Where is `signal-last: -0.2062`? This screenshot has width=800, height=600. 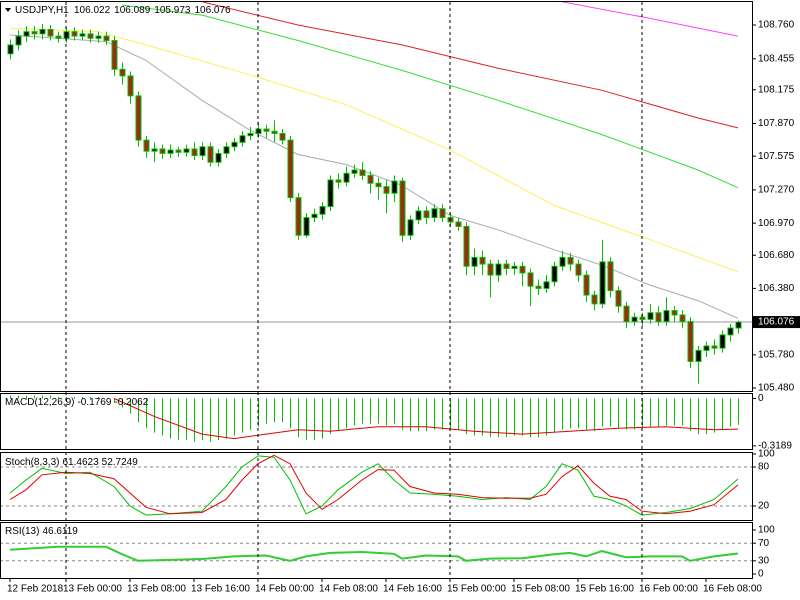 signal-last: -0.2062 is located at coordinates (131, 402).